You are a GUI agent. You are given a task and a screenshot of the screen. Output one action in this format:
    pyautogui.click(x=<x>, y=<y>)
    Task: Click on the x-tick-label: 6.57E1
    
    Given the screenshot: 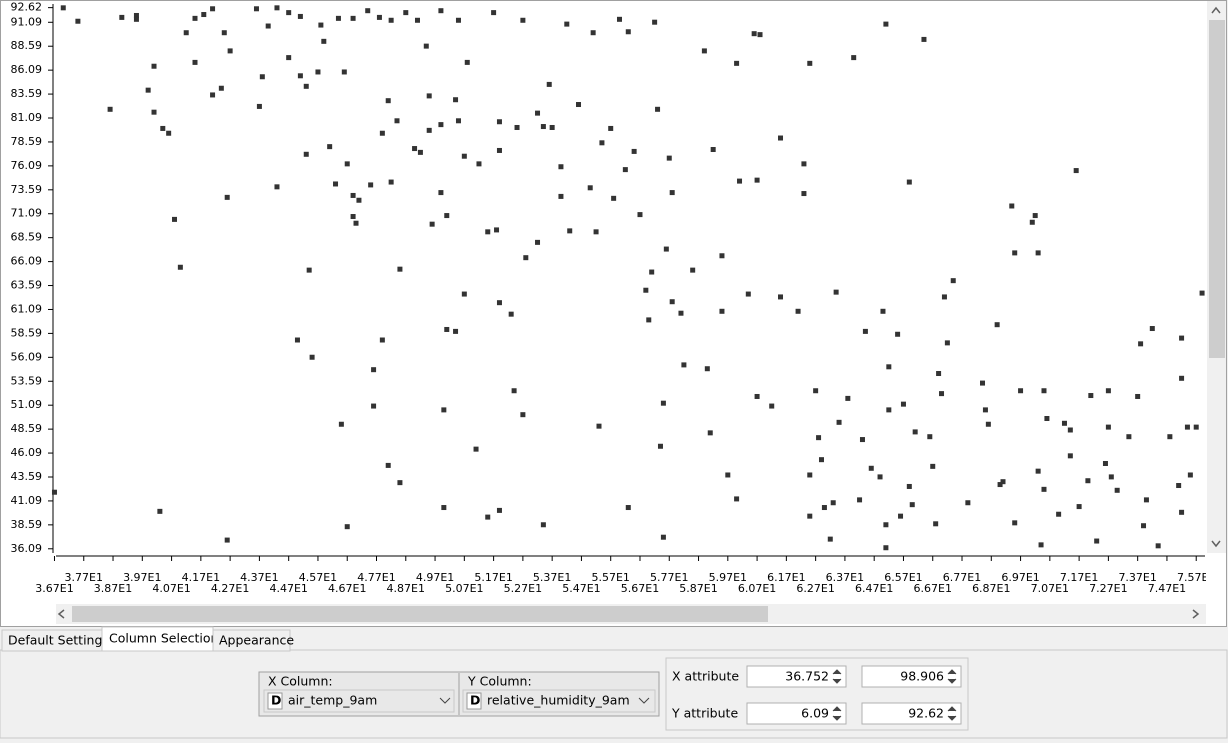 What is the action you would take?
    pyautogui.click(x=903, y=577)
    